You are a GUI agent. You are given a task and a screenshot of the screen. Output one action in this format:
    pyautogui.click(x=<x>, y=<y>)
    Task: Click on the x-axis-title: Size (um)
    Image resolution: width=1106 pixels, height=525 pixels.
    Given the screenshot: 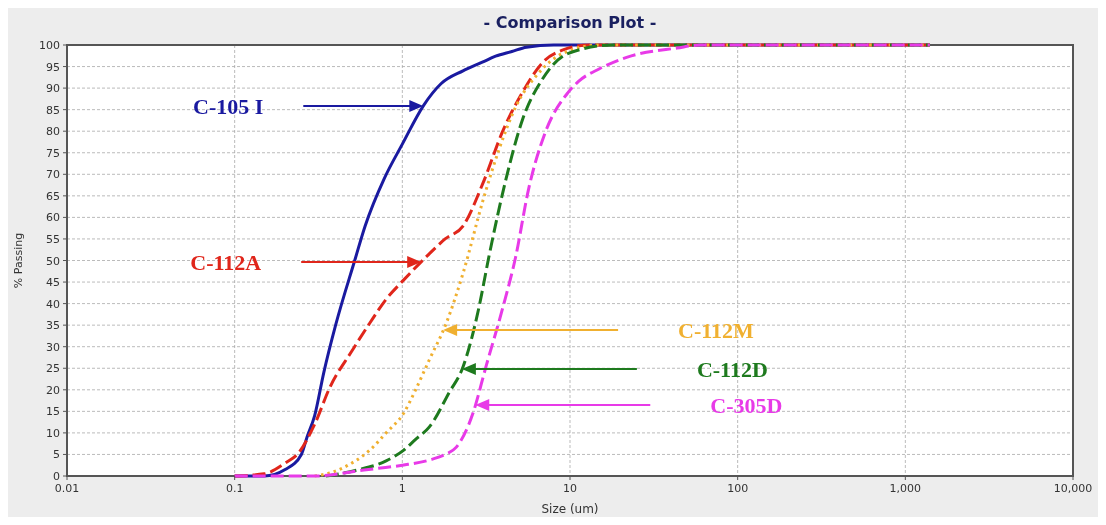 What is the action you would take?
    pyautogui.click(x=570, y=509)
    